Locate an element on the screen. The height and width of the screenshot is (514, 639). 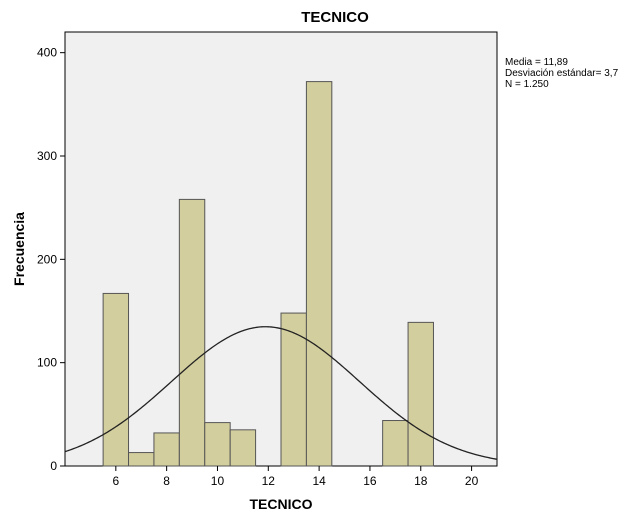
x-tick-label-10: 10 is located at coordinates (218, 481).